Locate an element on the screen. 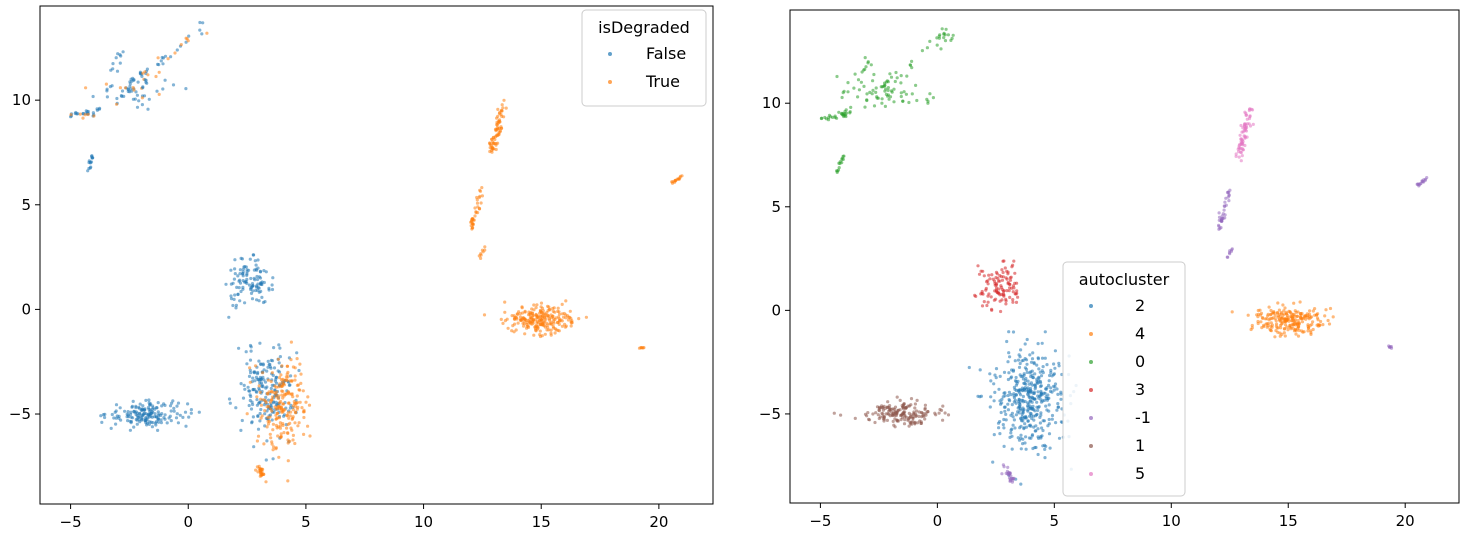  y-tick: −5 is located at coordinates (774, 414).